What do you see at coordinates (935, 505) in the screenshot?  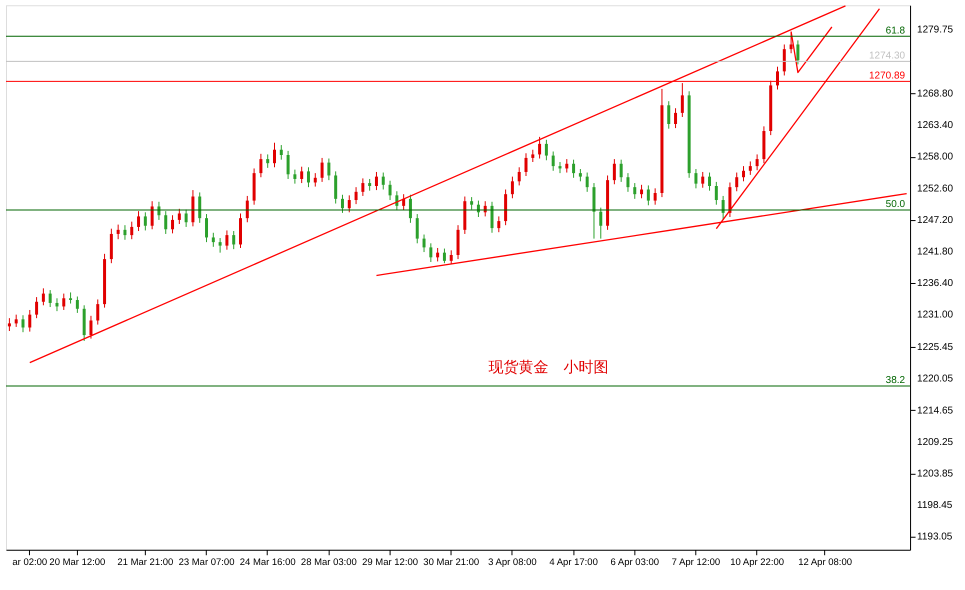 I see `y-tick-label: 1198.45` at bounding box center [935, 505].